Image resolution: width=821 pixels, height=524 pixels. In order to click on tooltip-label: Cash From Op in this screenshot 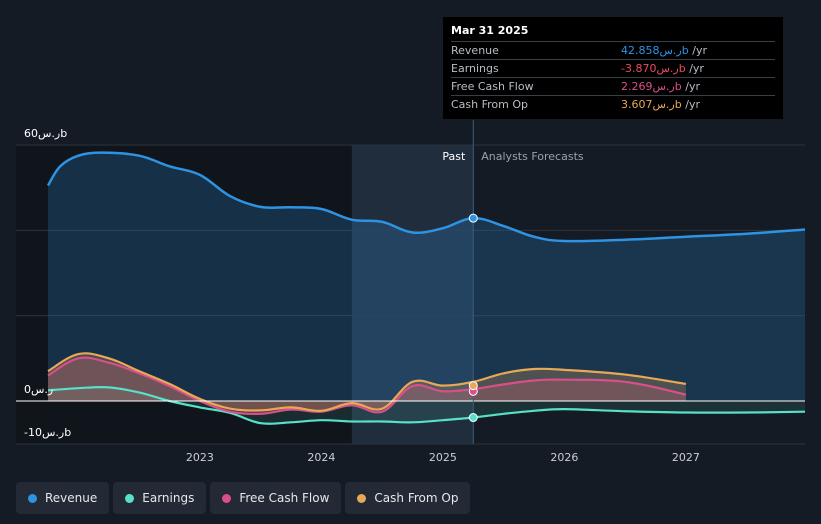, I will do `click(490, 104)`.